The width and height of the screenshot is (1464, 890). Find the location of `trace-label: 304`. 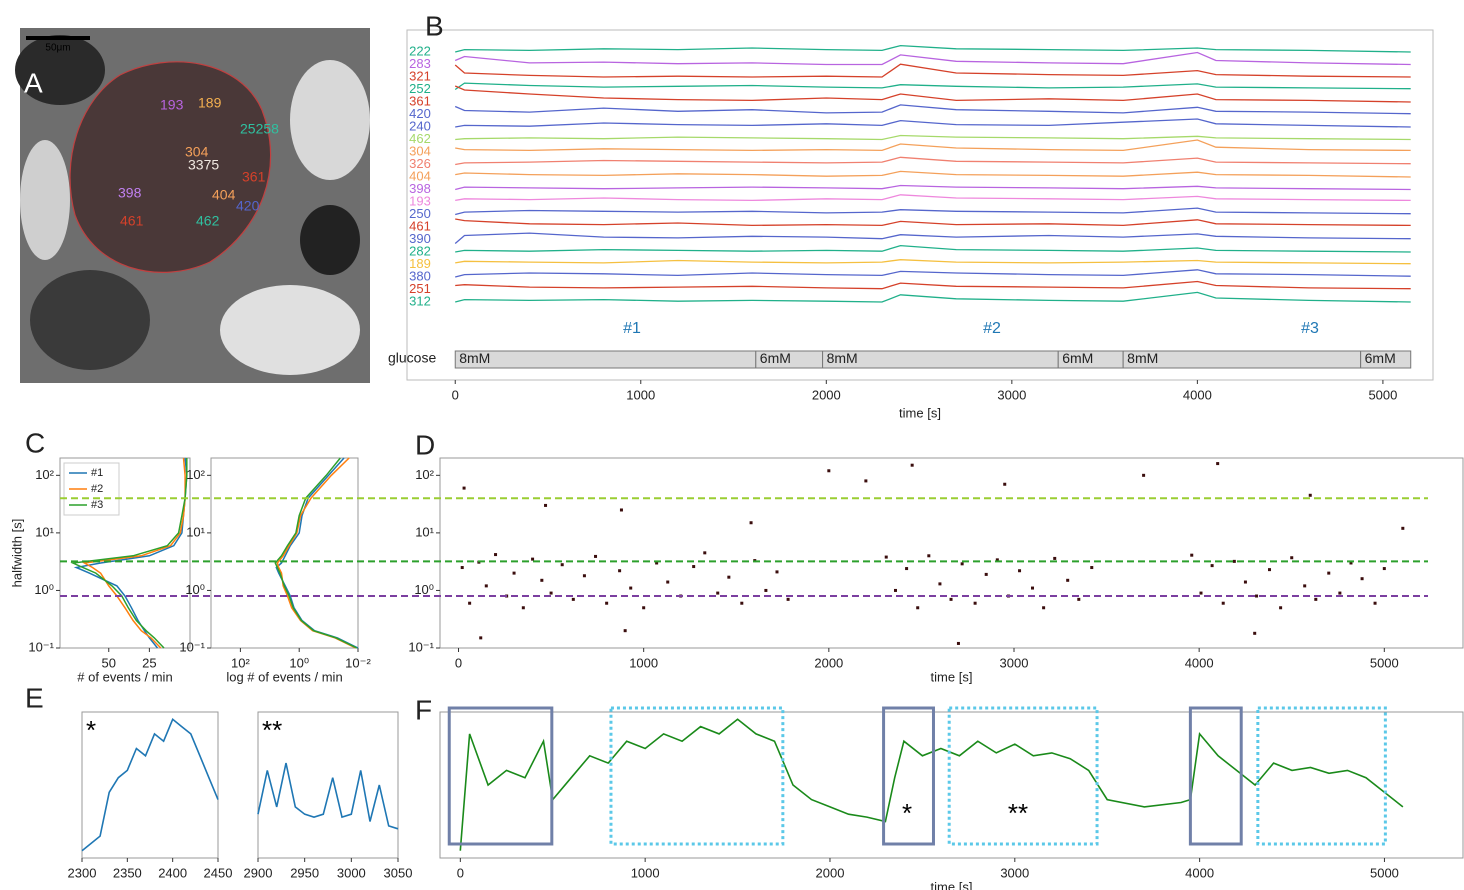

trace-label: 304 is located at coordinates (420, 150).